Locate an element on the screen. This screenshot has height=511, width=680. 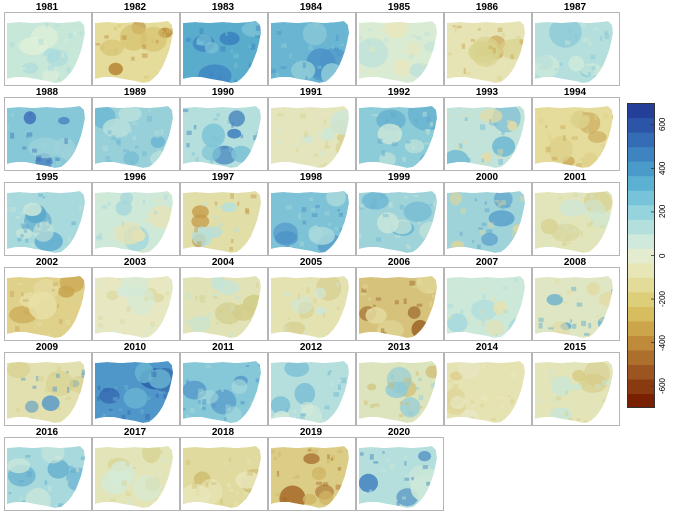
colorbar is located at coordinates (641, 255).